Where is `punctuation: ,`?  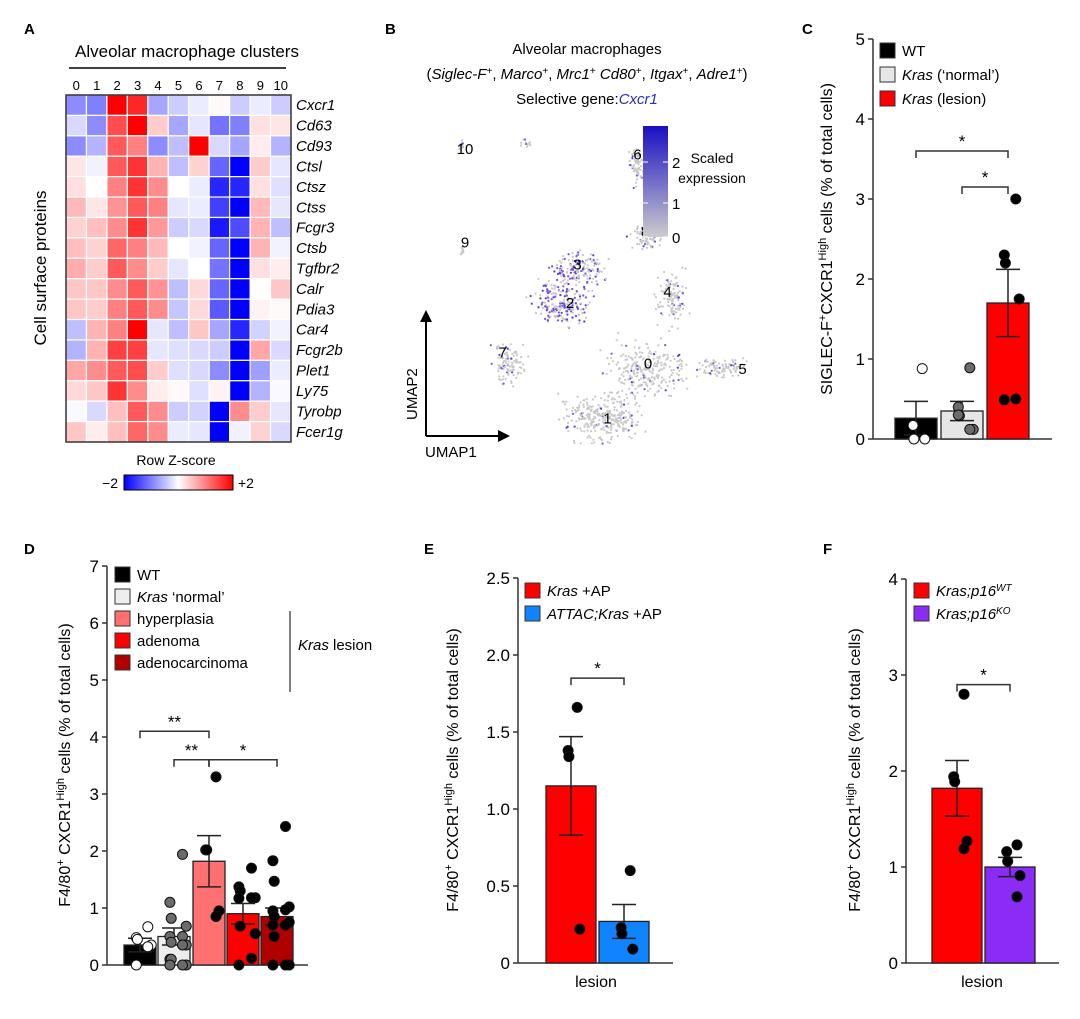
punctuation: , is located at coordinates (496, 74).